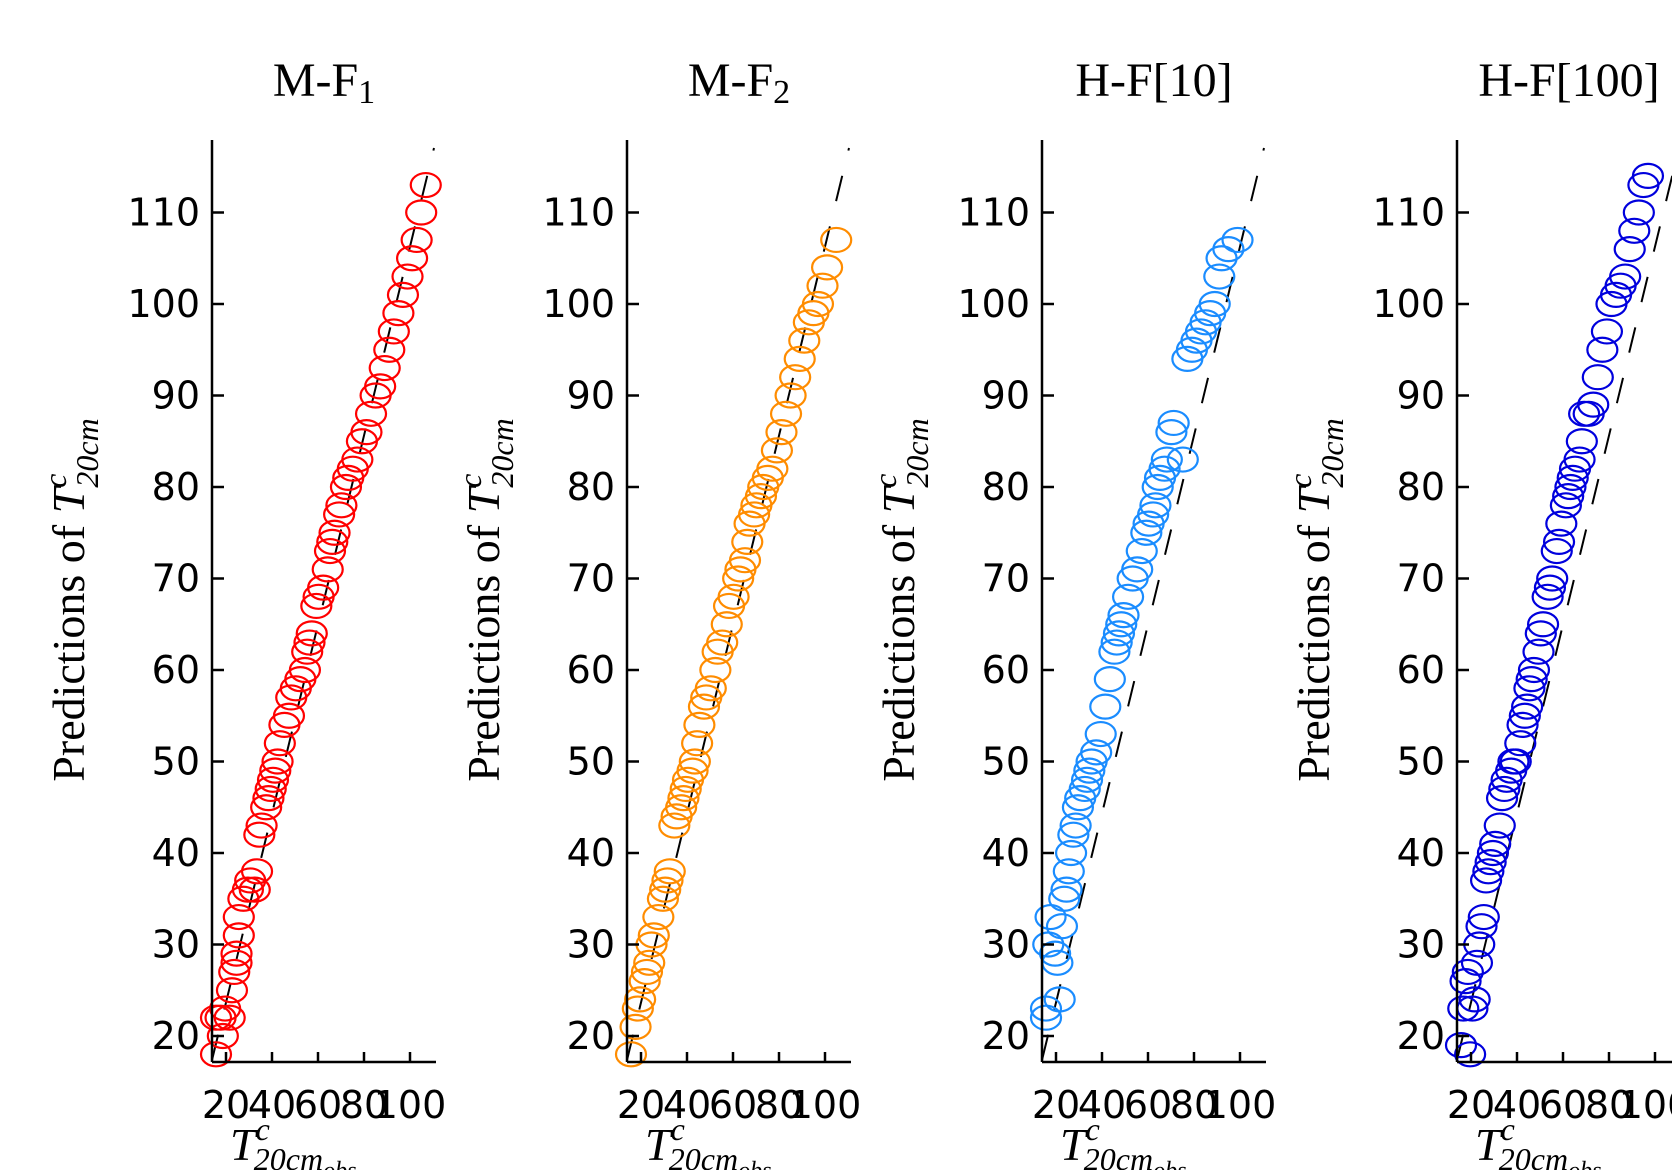 The width and height of the screenshot is (1672, 1170). Describe the element at coordinates (1153, 80) in the screenshot. I see `panel-title-text: H-F[10]` at that location.